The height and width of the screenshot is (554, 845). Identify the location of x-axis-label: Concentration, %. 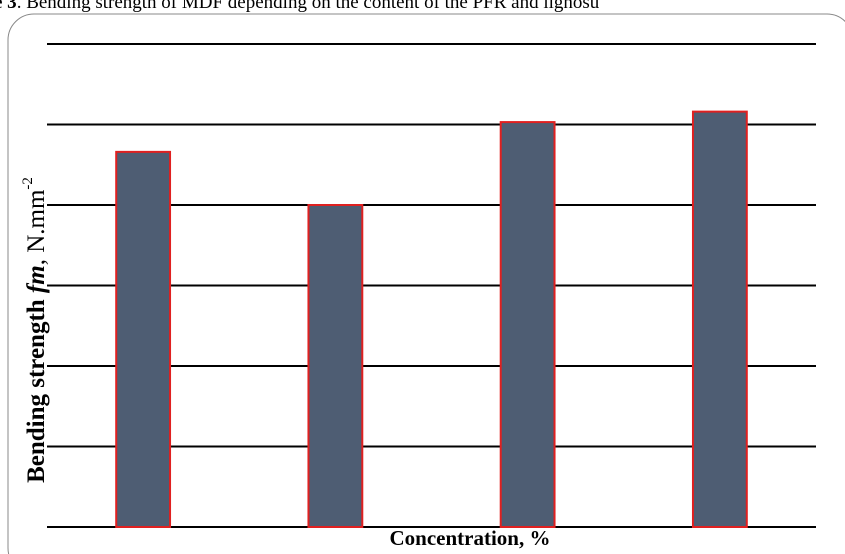
(470, 538).